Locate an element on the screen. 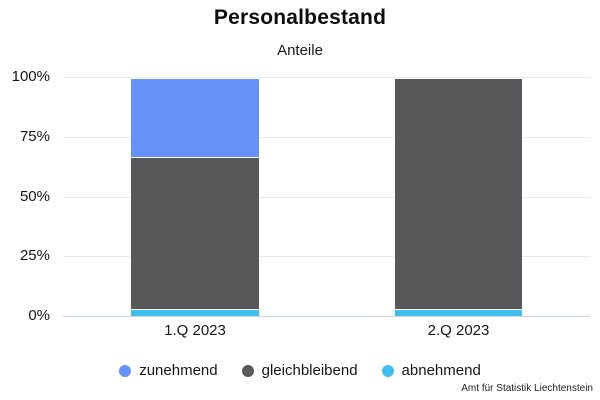  legend-item-zunehmend: zunehmend is located at coordinates (168, 370).